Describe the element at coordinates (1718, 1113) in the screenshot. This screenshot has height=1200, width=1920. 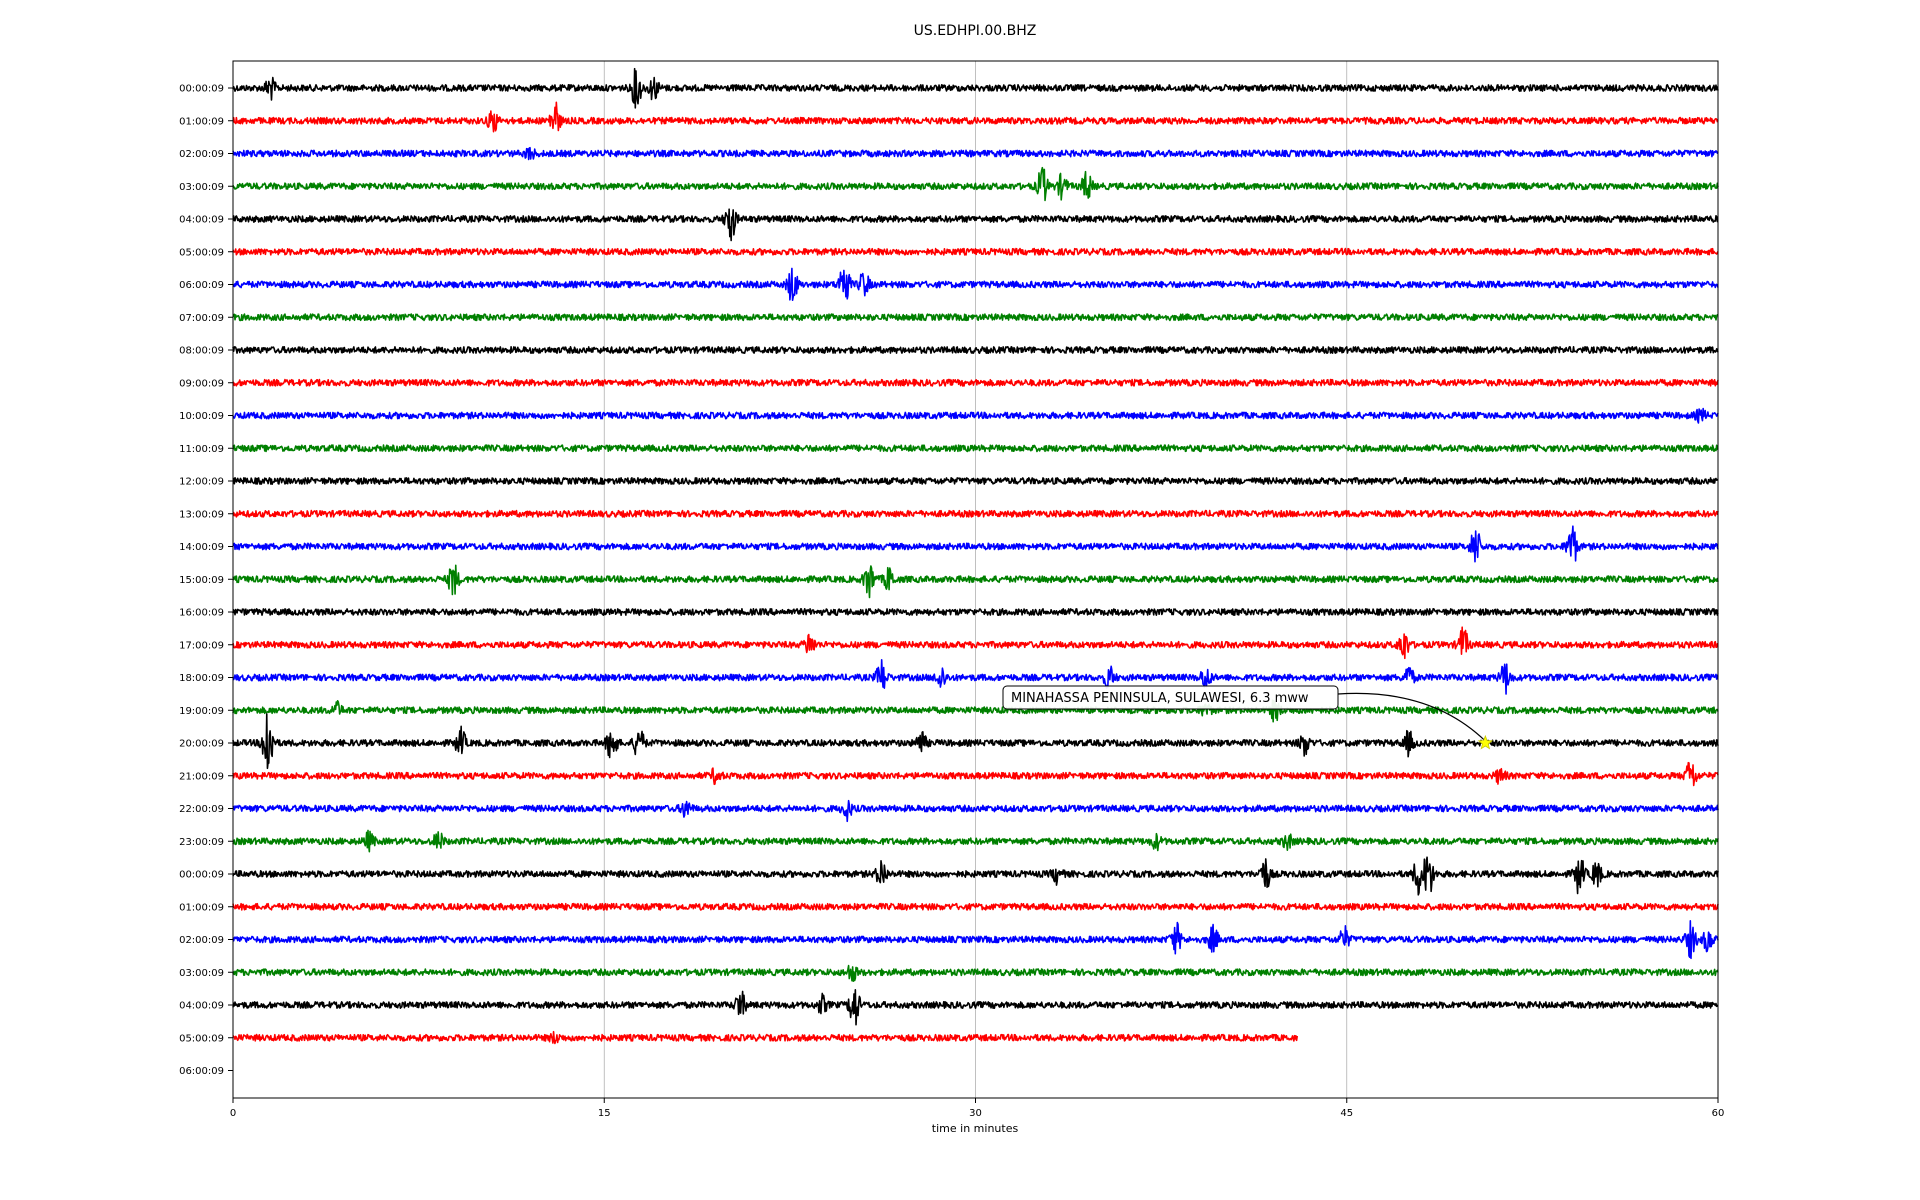
I see `x-tick-label: 60` at that location.